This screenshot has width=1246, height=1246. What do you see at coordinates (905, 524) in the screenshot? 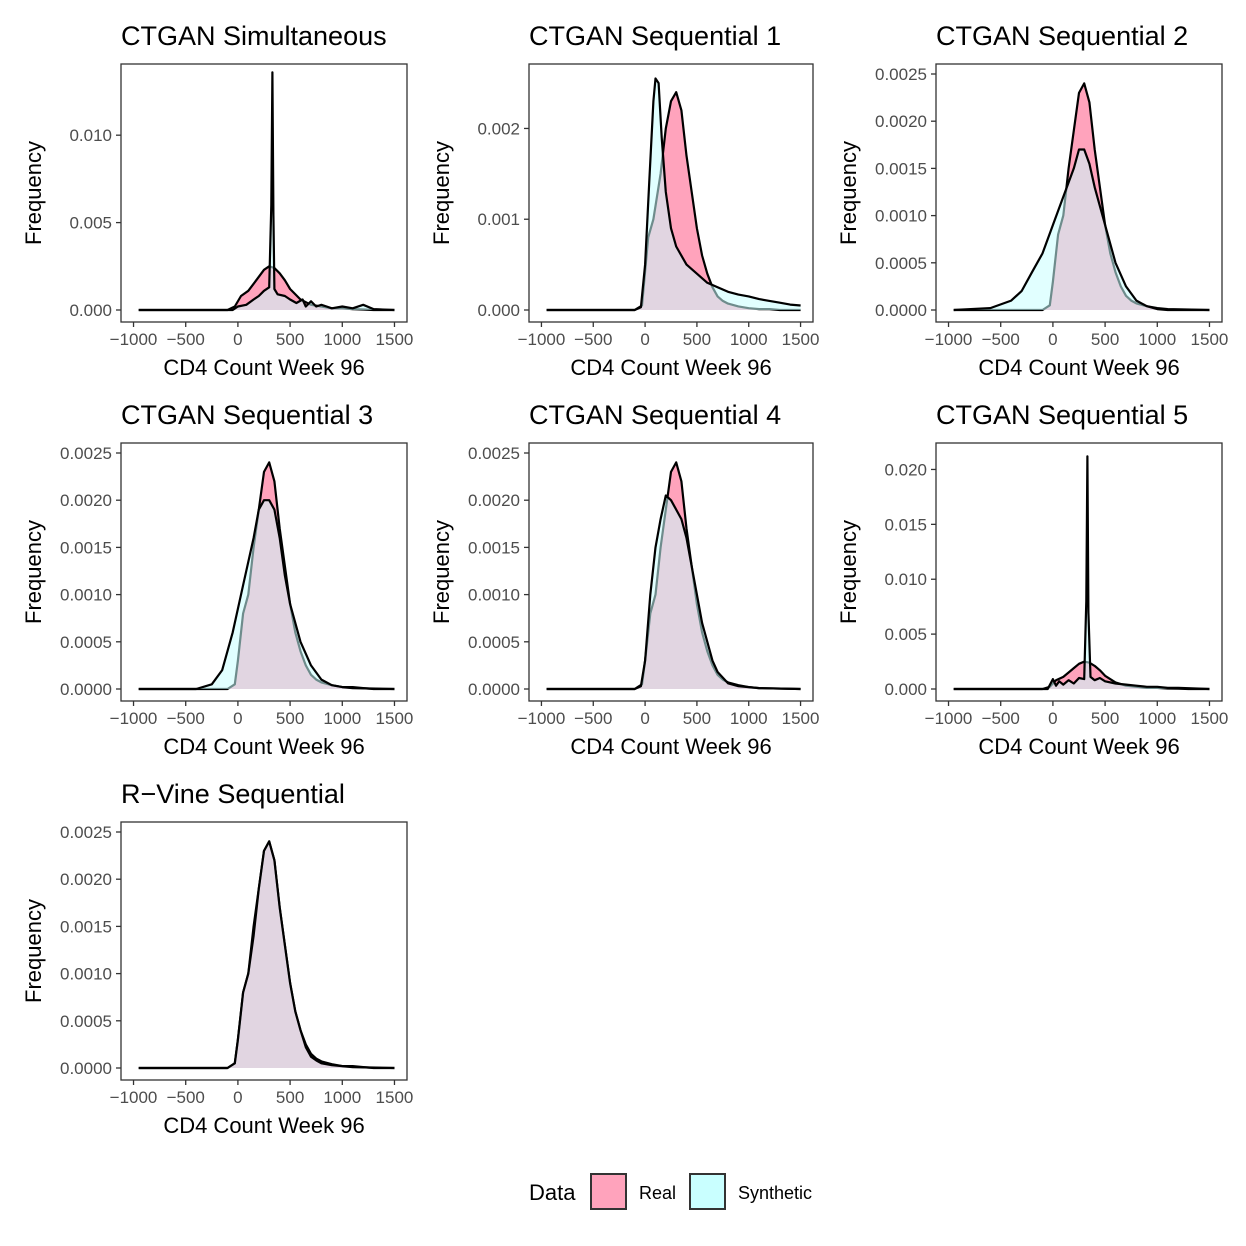
I see `y-tick-label: 0.015` at bounding box center [905, 524].